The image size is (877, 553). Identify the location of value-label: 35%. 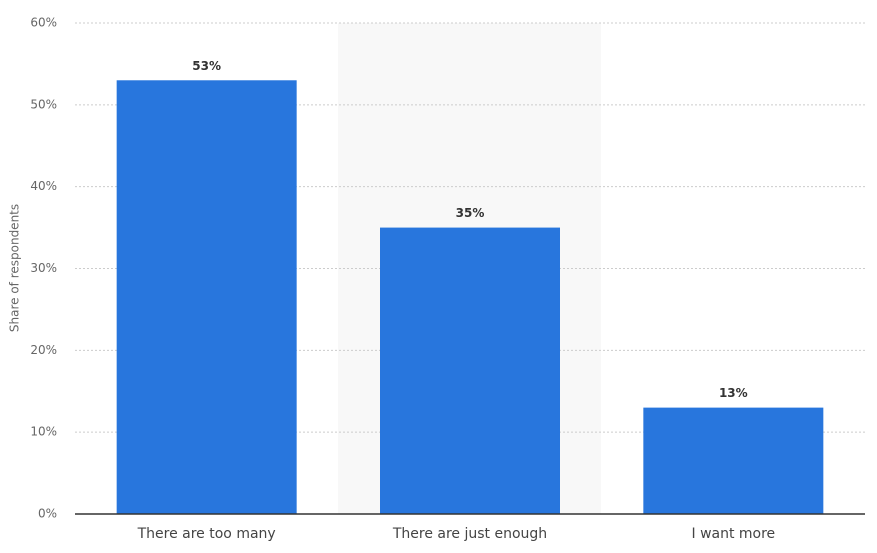
(470, 213).